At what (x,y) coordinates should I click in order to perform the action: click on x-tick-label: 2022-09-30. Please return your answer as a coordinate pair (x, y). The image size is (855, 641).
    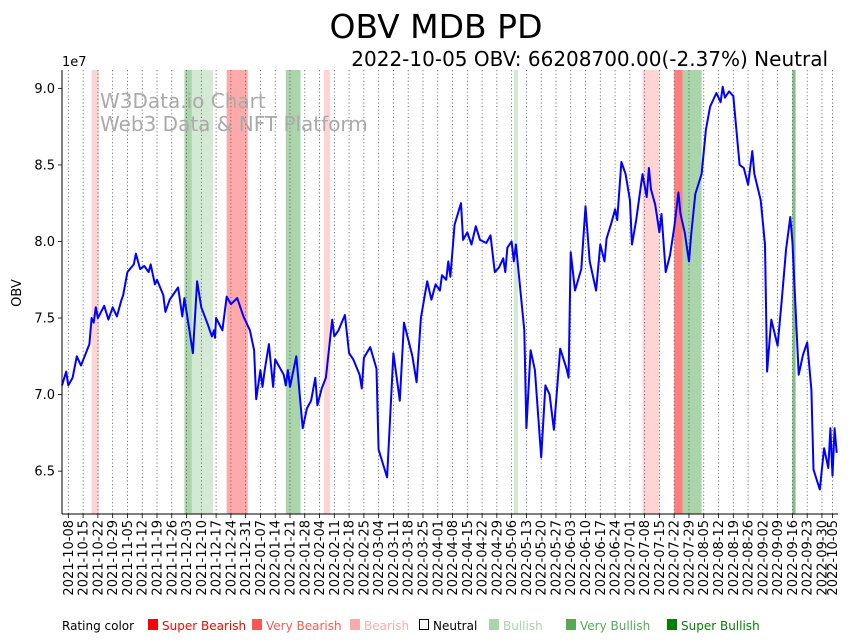
    Looking at the image, I should click on (822, 558).